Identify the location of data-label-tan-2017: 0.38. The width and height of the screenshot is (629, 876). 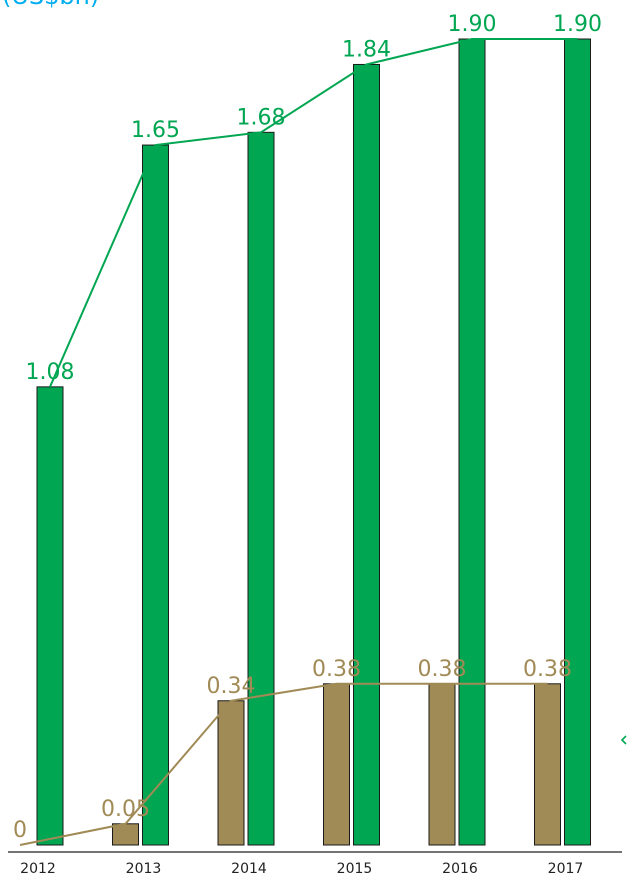
(547, 669).